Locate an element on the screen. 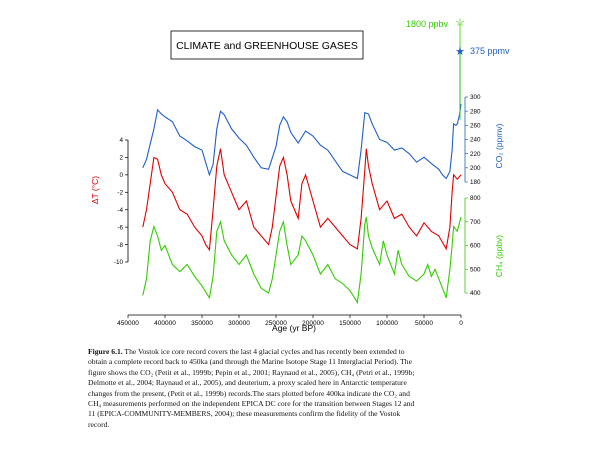 This screenshot has height=450, width=600. temp-series-line is located at coordinates (302, 200).